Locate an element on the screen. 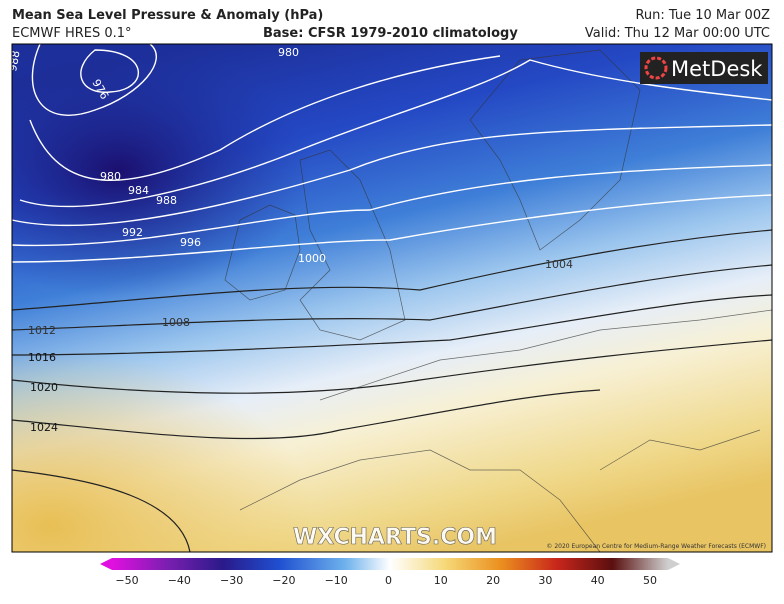  isobar-label: 1024 is located at coordinates (44, 427).